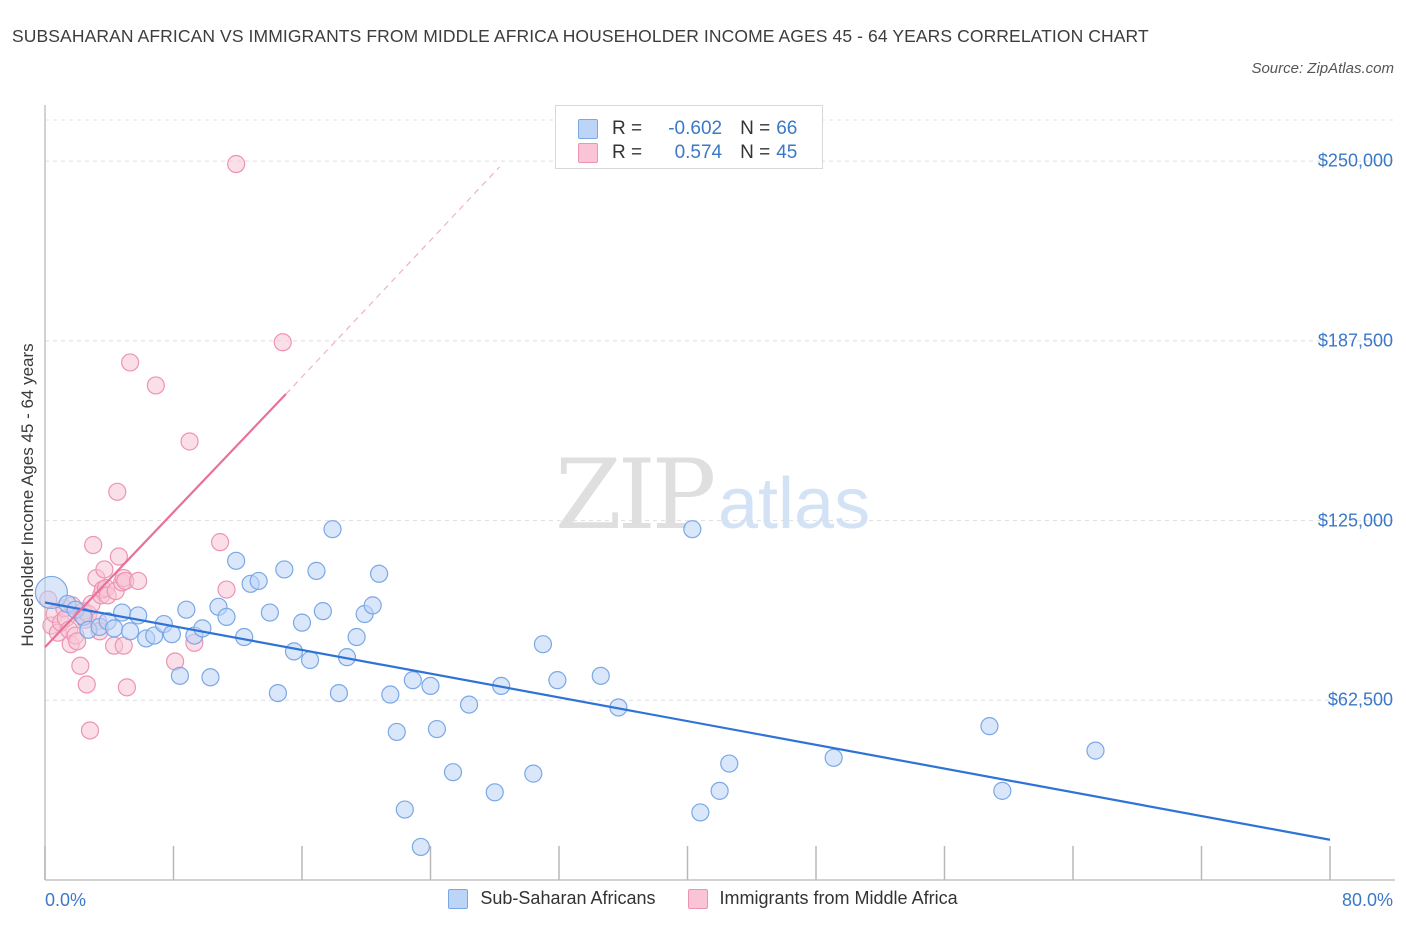  What do you see at coordinates (393, 280) in the screenshot?
I see `pink-trend-extension` at bounding box center [393, 280].